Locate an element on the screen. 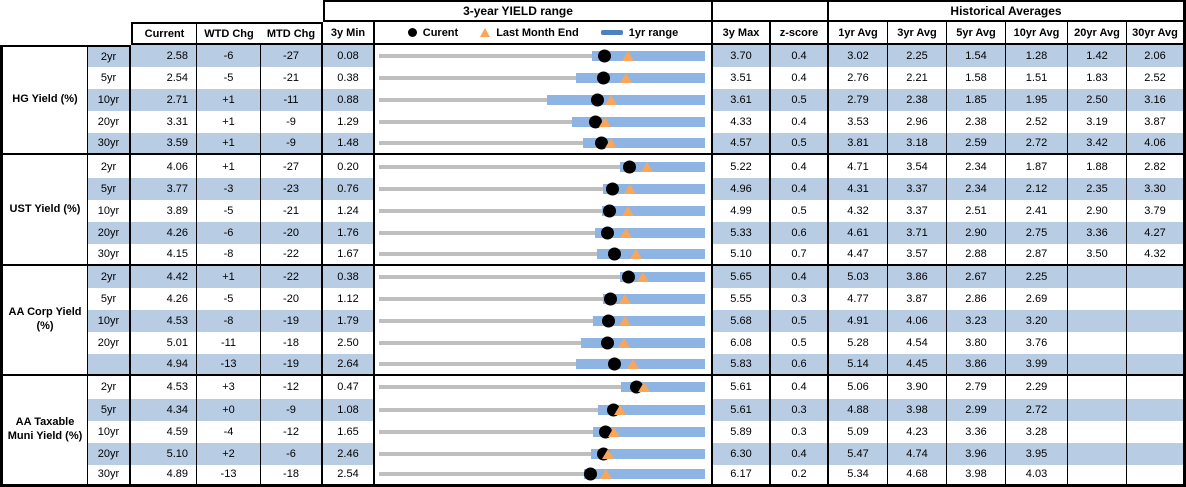 The image size is (1186, 487). mtd-chg-value: -18 is located at coordinates (292, 475).